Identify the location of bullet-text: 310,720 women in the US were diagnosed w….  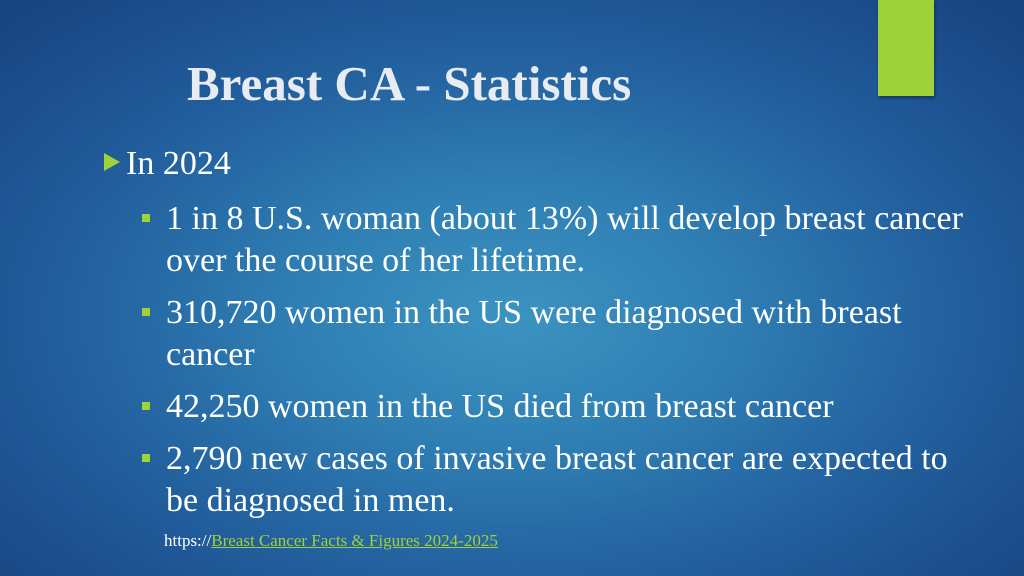
(534, 333).